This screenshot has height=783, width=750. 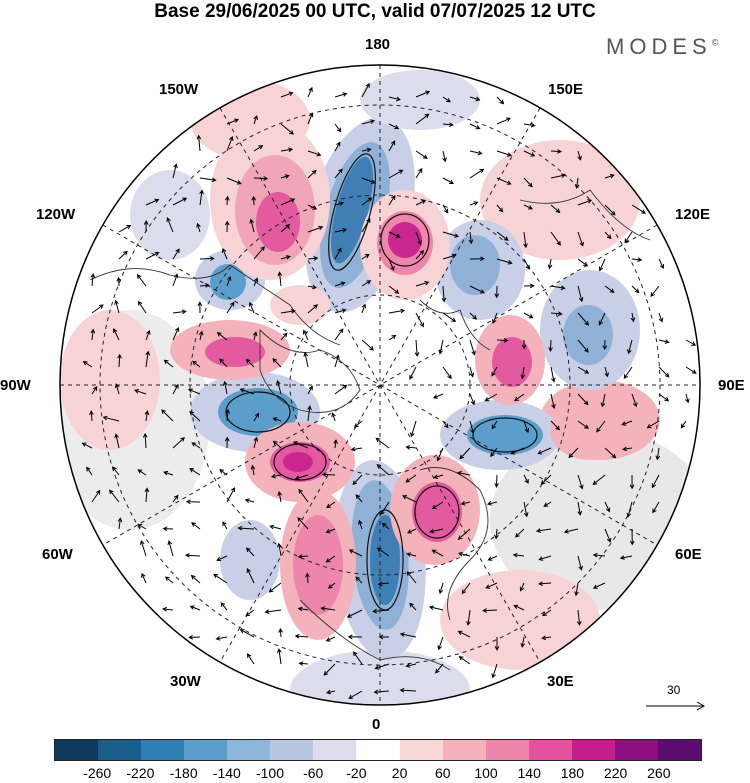 I want to click on brand-logo: MODES©, so click(x=662, y=46).